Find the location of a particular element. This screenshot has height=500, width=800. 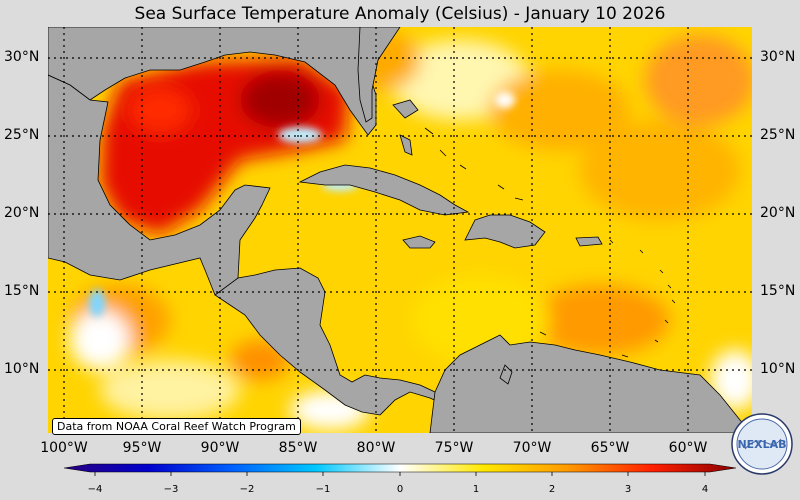

lon-label: 90°W is located at coordinates (220, 448).